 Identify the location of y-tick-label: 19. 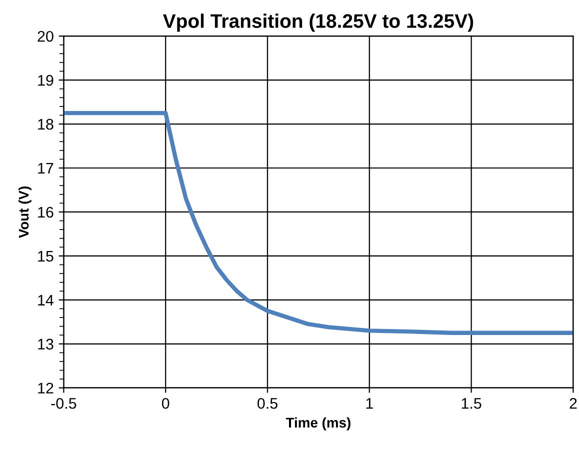
(46, 80).